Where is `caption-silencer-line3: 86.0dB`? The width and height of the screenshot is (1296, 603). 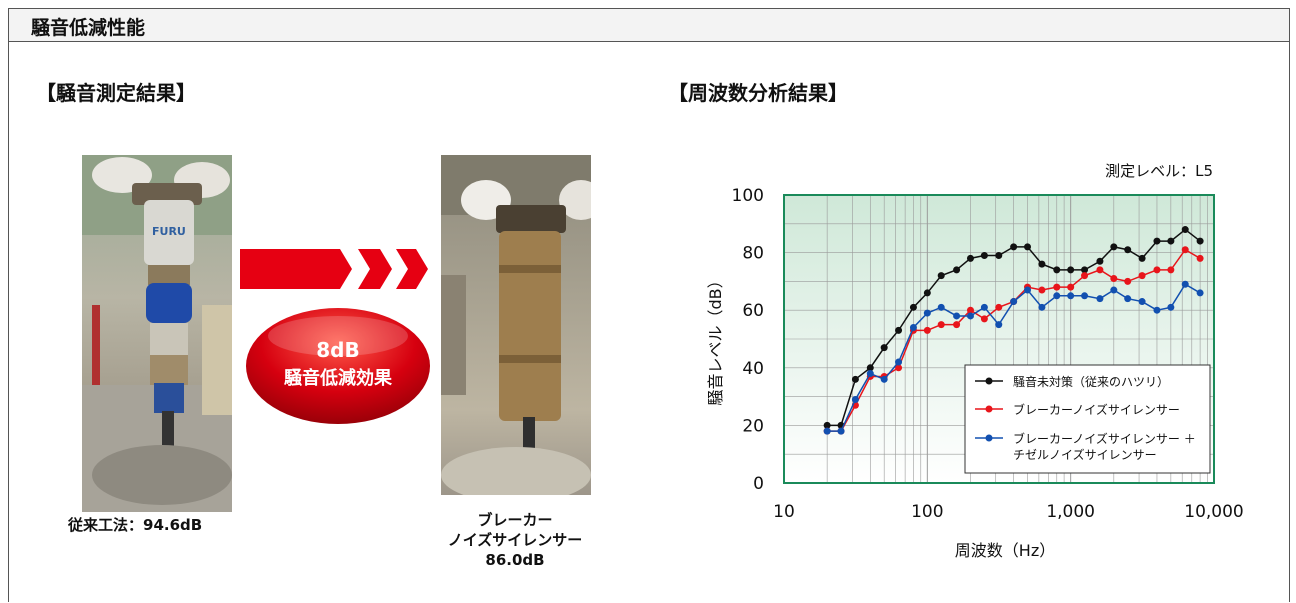
caption-silencer-line3: 86.0dB is located at coordinates (515, 560).